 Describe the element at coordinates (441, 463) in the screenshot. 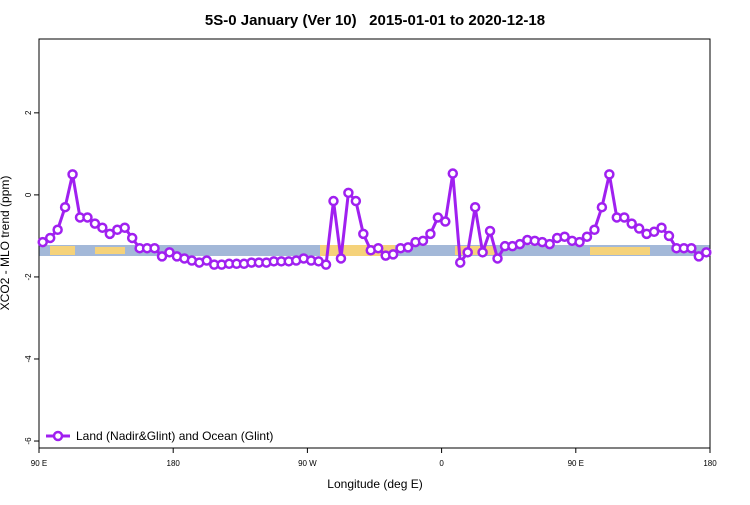

I see `x-tick-label: 0` at that location.